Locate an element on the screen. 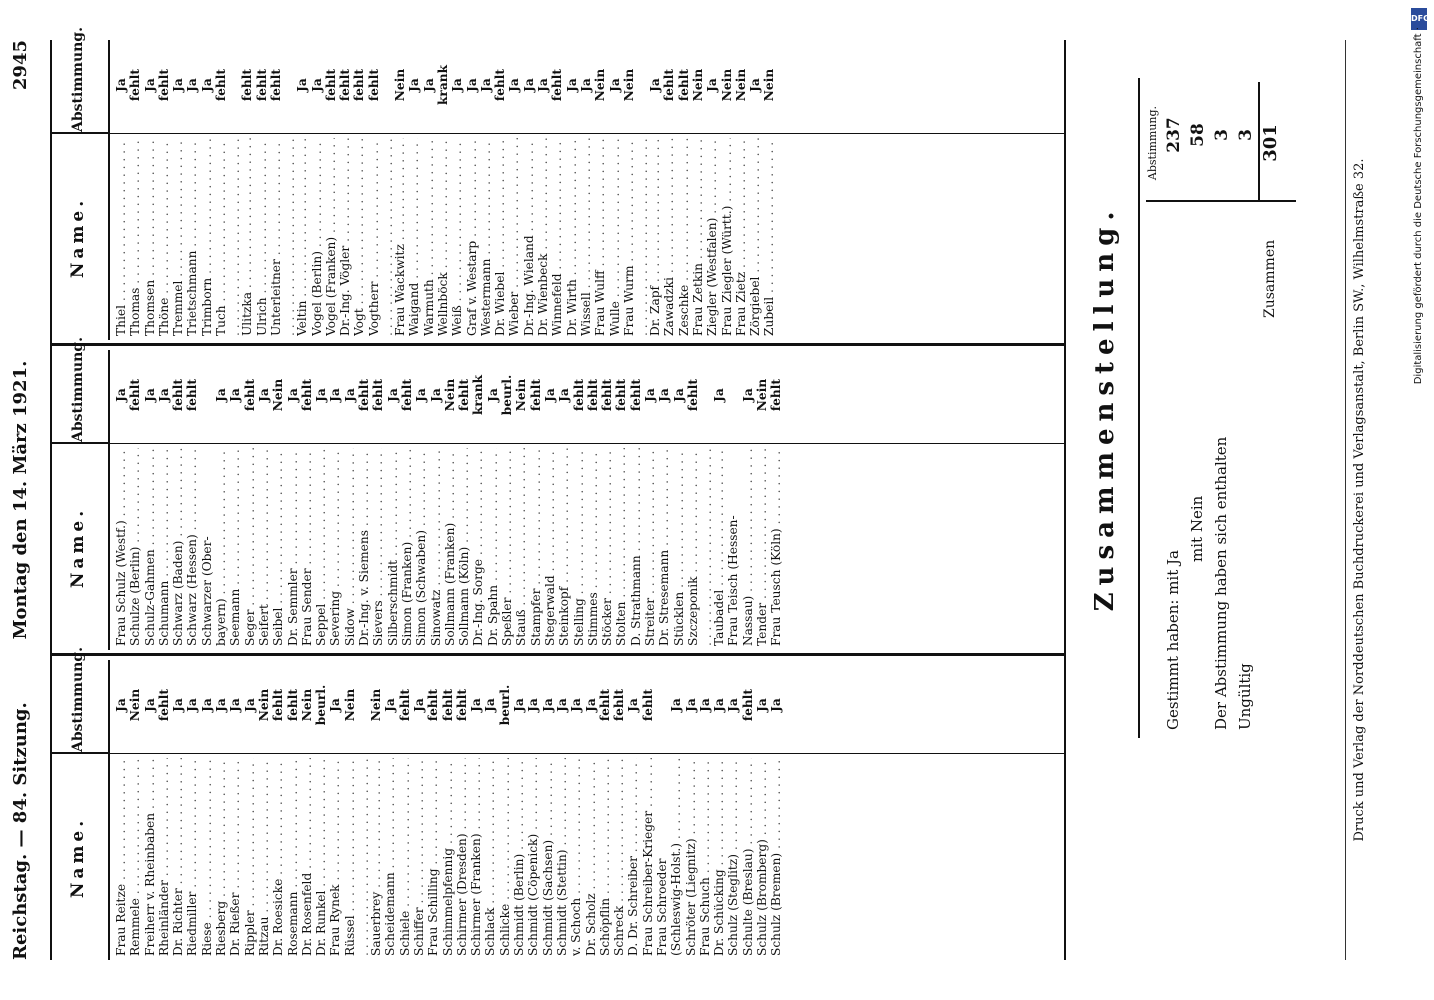 The image size is (1434, 1000). table-row: Schmidt (Cöpenick) Ja is located at coordinates (533, 810).